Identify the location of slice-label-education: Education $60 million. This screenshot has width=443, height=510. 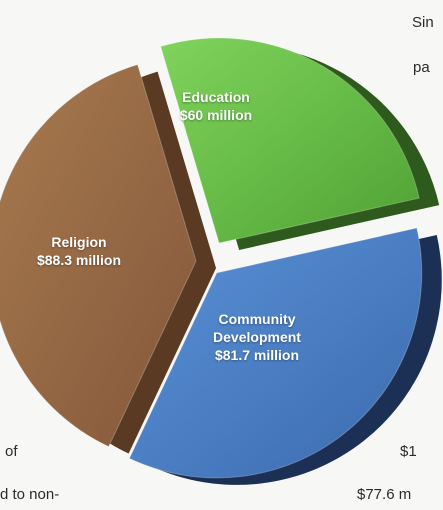
(216, 106).